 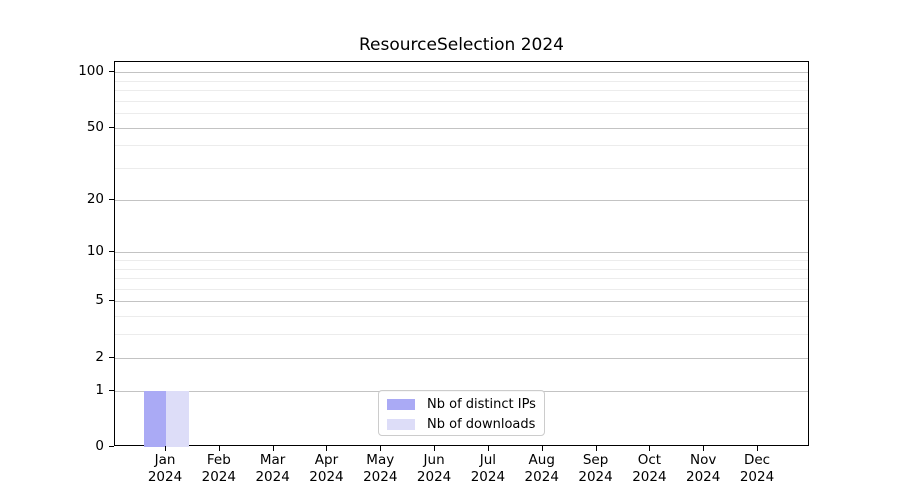 I want to click on x-tick-label: Feb 2024, so click(x=219, y=469).